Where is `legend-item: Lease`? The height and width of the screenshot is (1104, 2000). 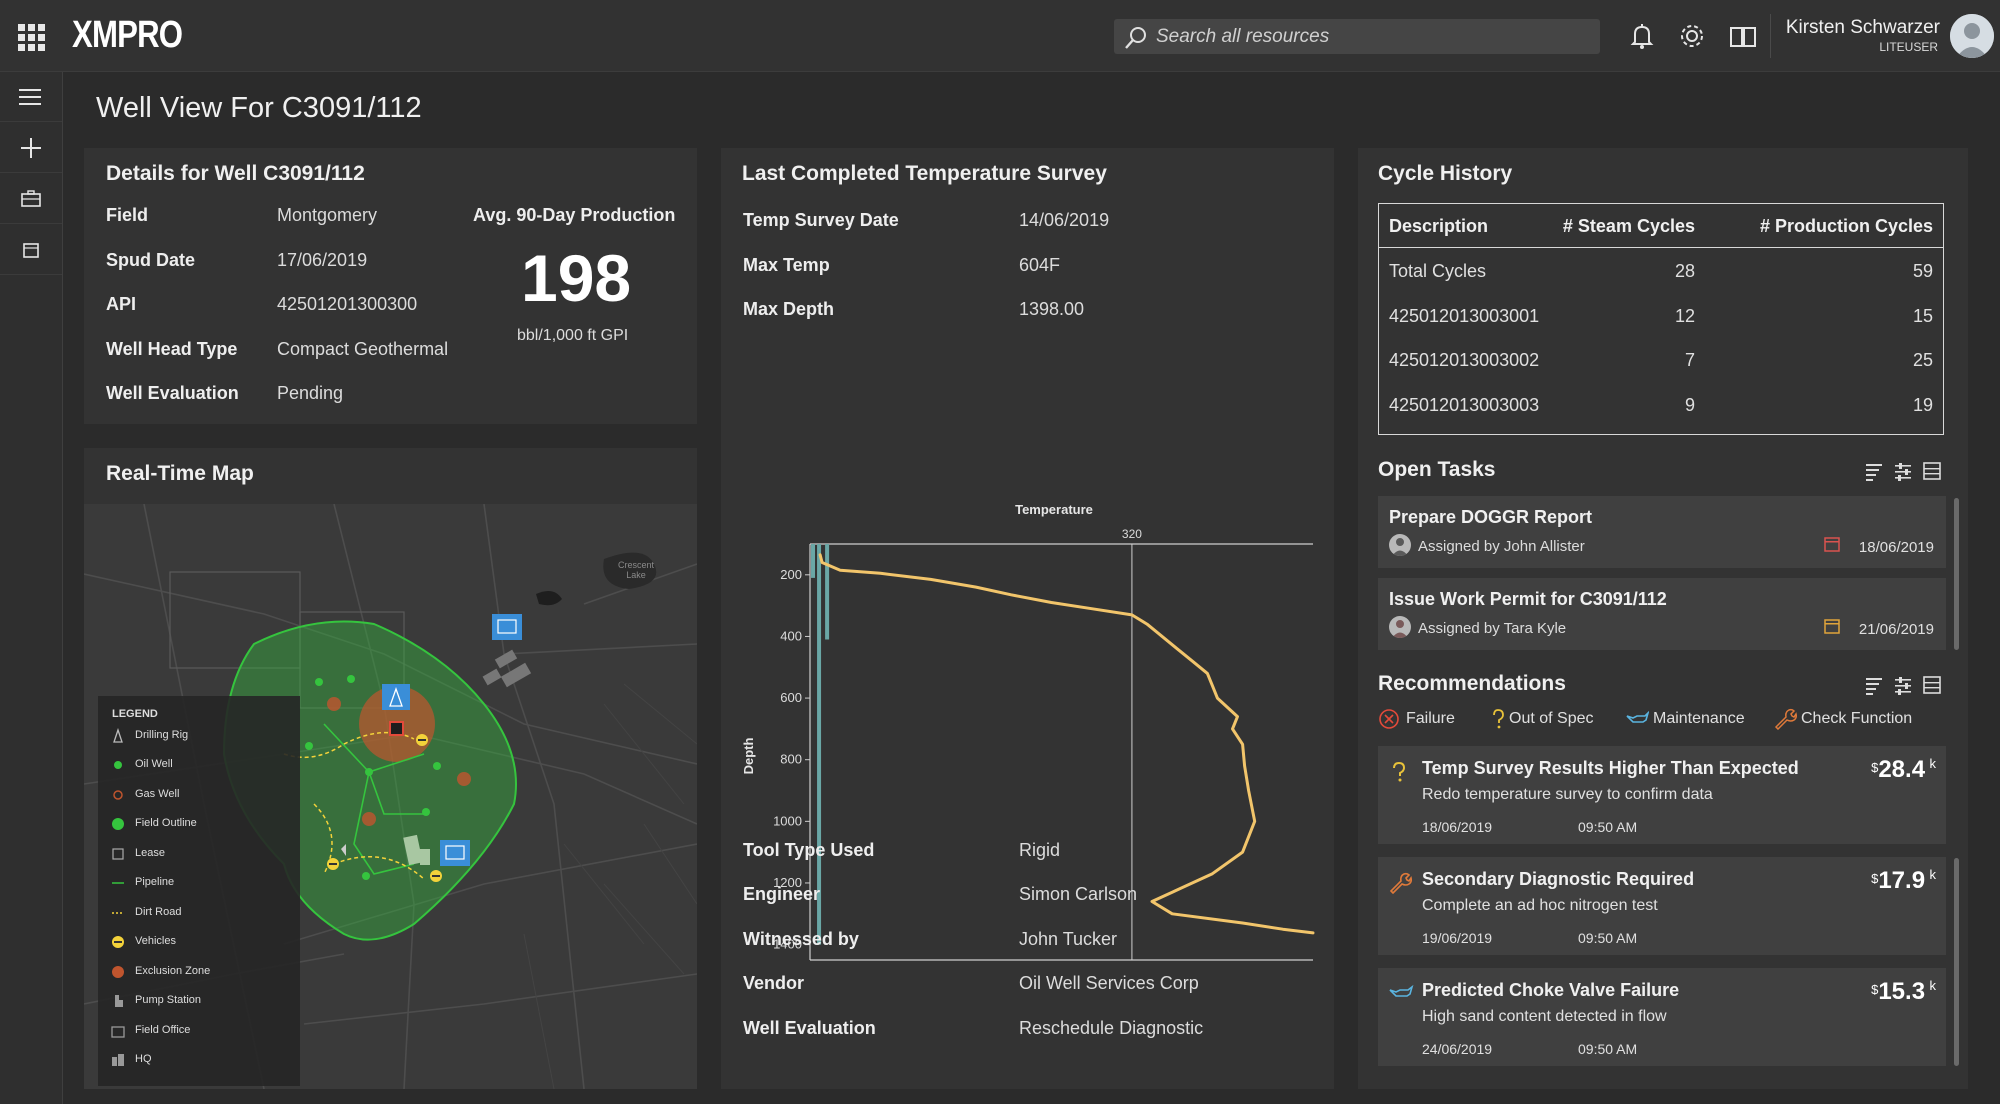 legend-item: Lease is located at coordinates (205, 854).